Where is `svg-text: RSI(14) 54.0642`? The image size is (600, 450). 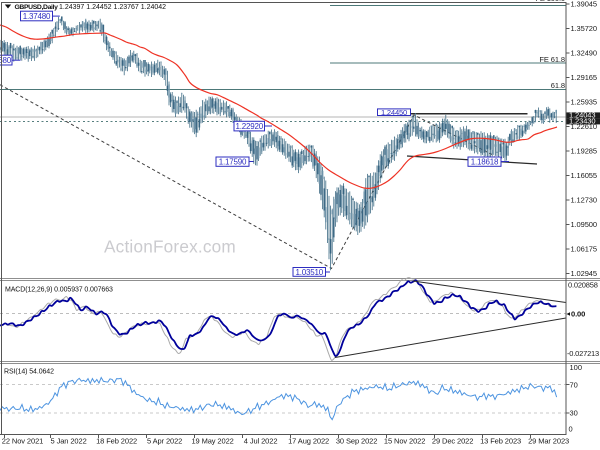
svg-text: RSI(14) 54.0642 is located at coordinates (29, 372).